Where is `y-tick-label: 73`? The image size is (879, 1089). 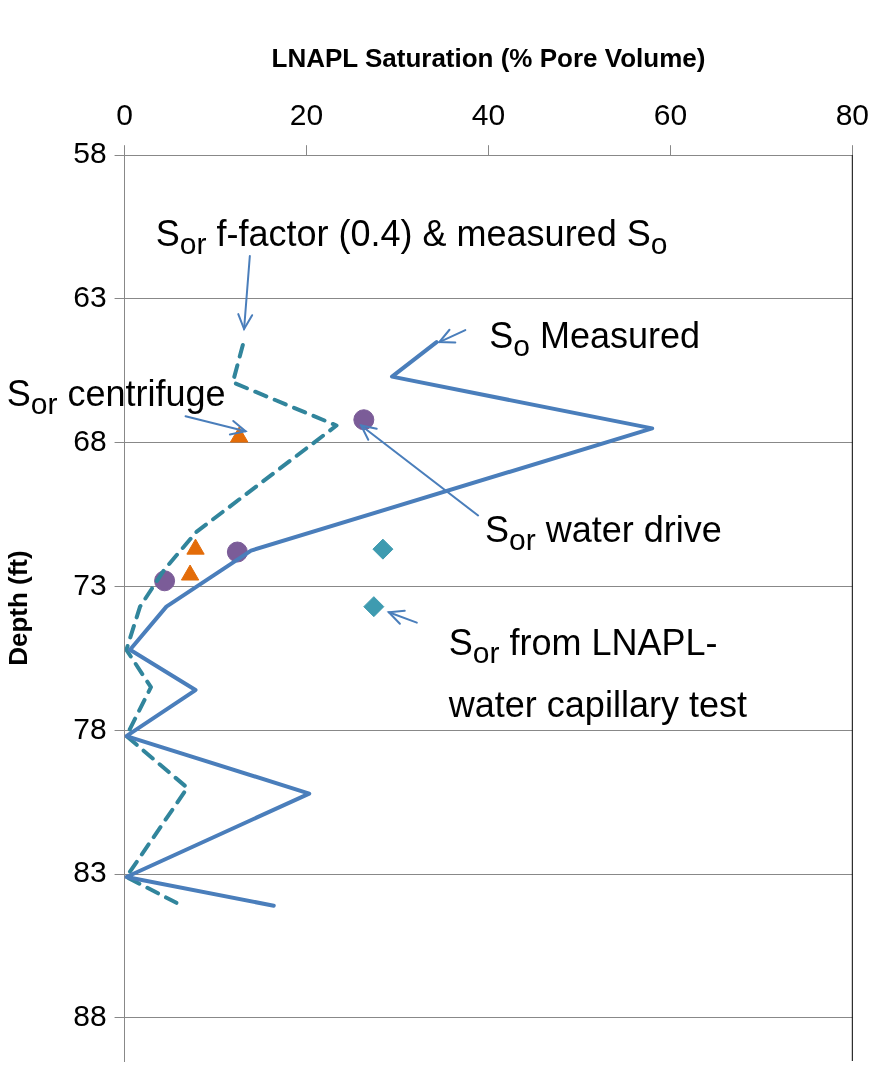
y-tick-label: 73 is located at coordinates (90, 584).